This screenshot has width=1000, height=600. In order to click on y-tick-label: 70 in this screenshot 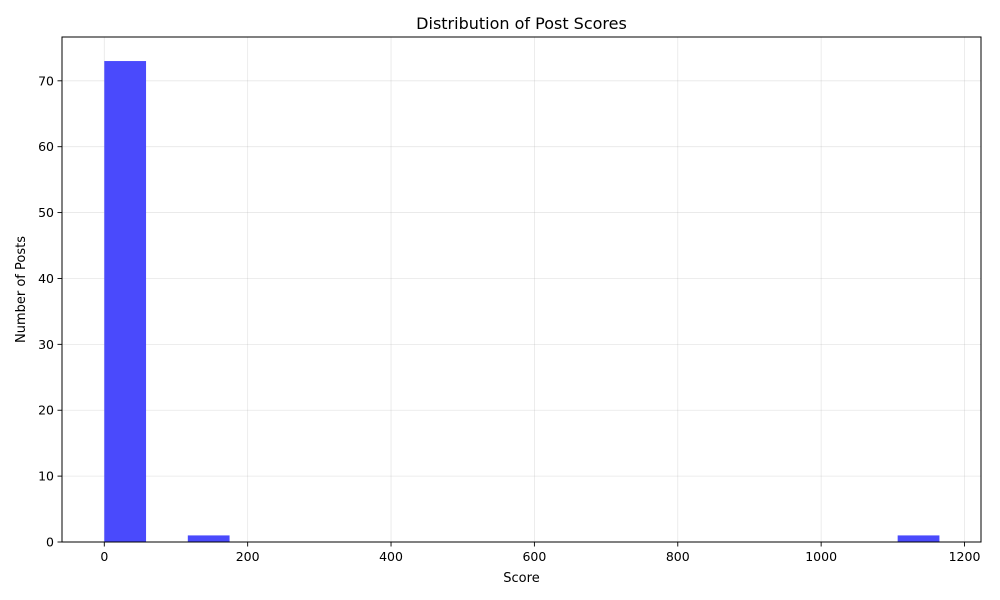, I will do `click(46, 80)`.